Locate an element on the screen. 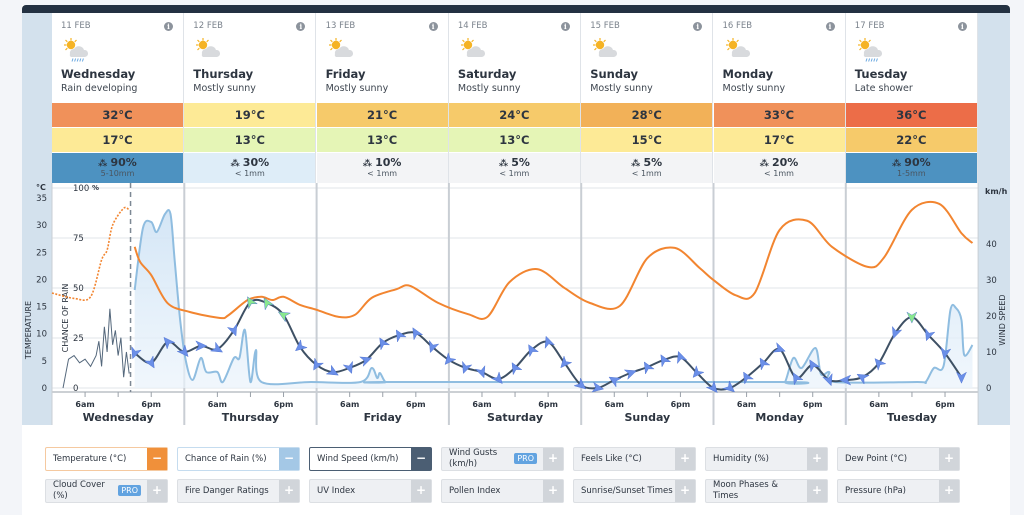 The height and width of the screenshot is (515, 1024). day-summary: 16 FEB i Monday Mostly sunny is located at coordinates (779, 57).